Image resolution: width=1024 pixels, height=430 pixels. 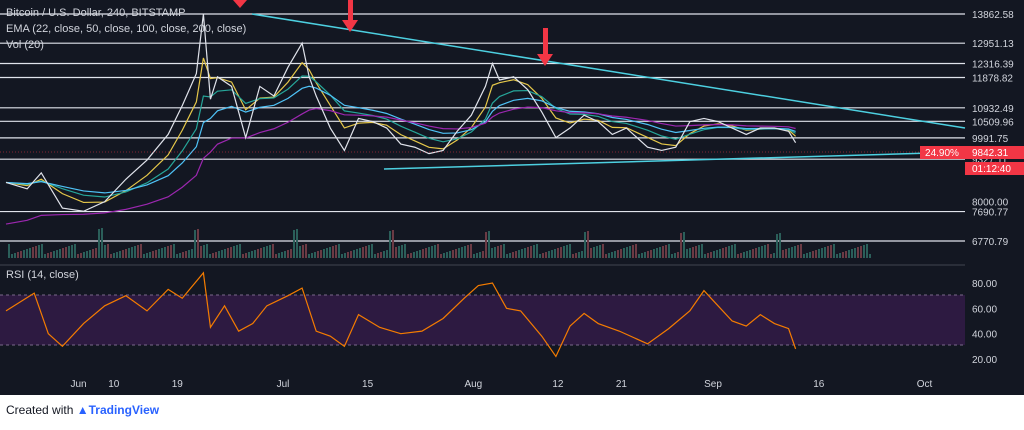 What do you see at coordinates (350, 26) in the screenshot?
I see `arrow-marker` at bounding box center [350, 26].